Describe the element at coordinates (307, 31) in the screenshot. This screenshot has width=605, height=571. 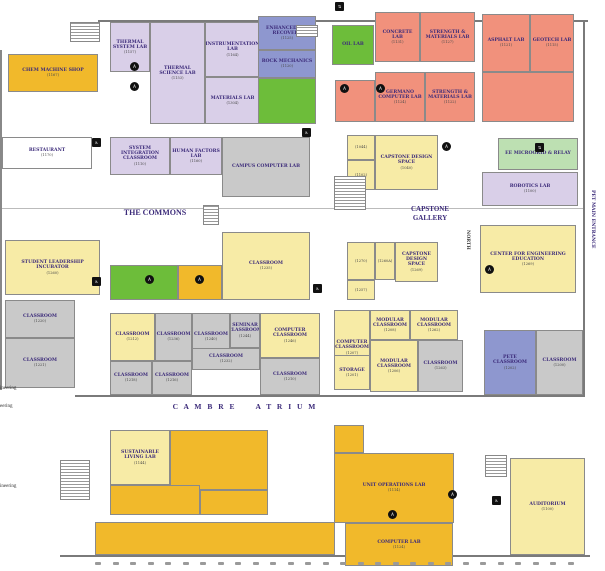
I see `stairs-east` at that location.